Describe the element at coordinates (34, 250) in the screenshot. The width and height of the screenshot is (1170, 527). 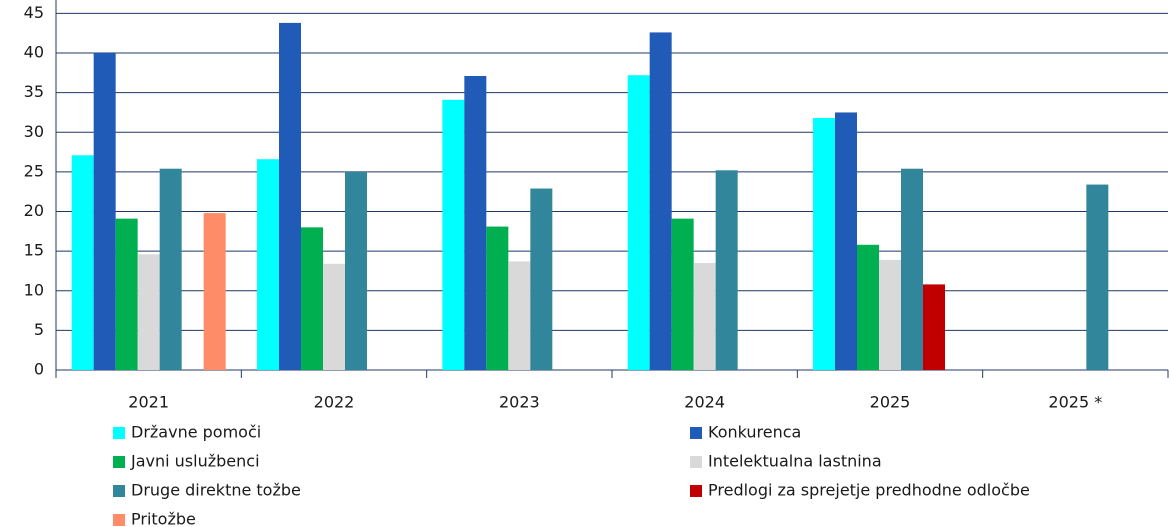
I see `y-tick-label: 15` at that location.